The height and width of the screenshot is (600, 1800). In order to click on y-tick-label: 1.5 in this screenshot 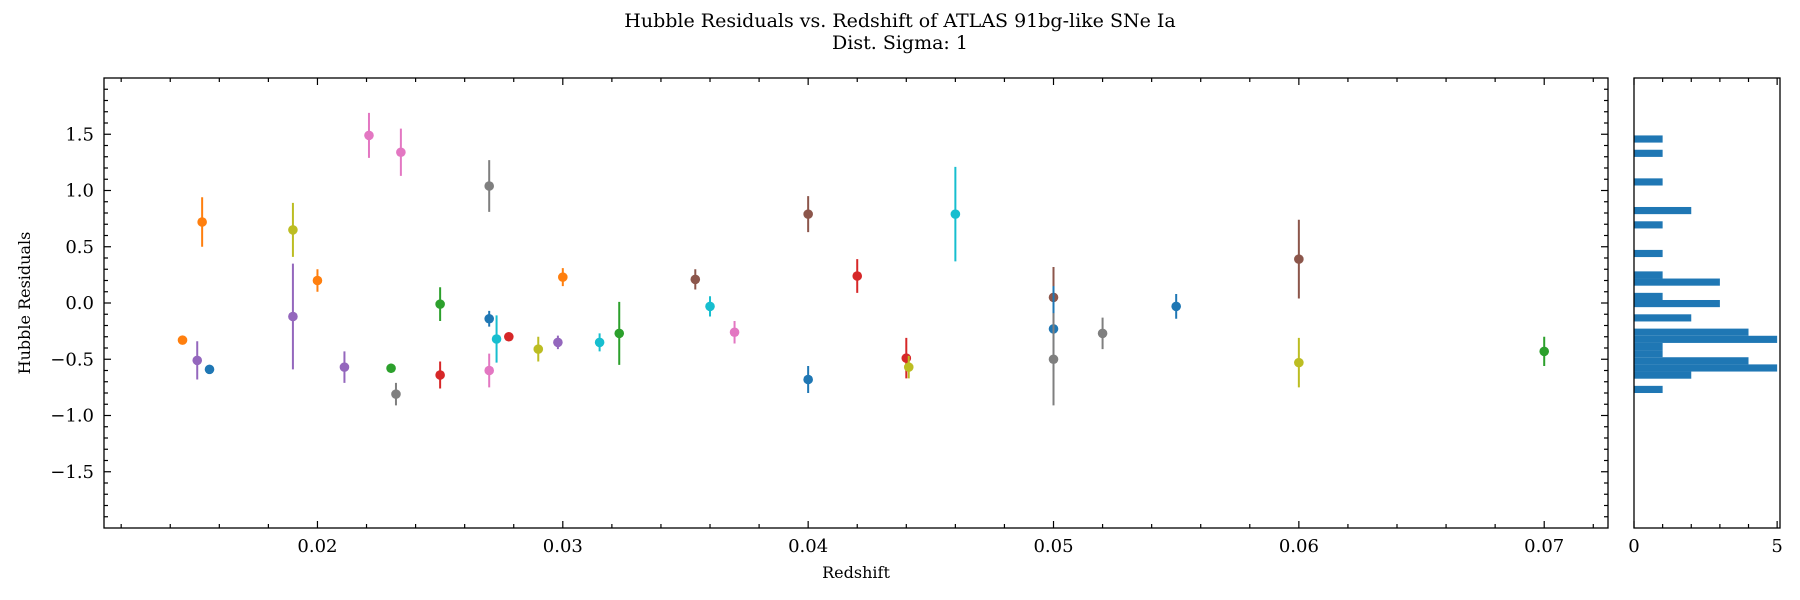, I will do `click(79, 134)`.